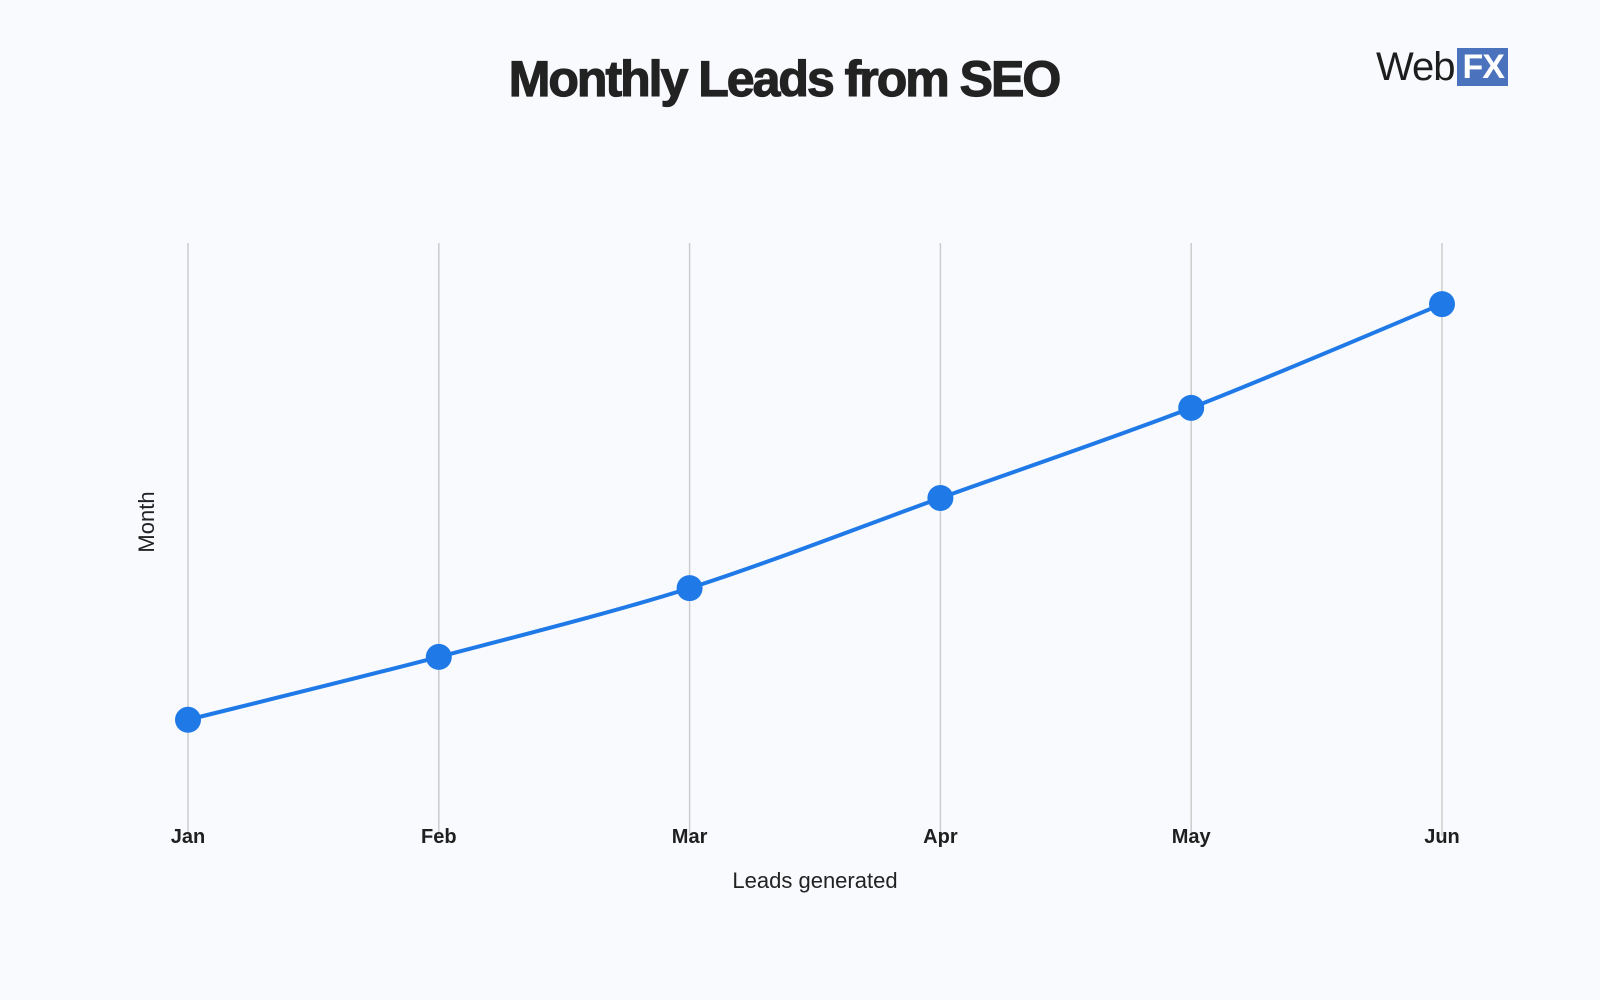  What do you see at coordinates (940, 497) in the screenshot?
I see `data-point-apr` at bounding box center [940, 497].